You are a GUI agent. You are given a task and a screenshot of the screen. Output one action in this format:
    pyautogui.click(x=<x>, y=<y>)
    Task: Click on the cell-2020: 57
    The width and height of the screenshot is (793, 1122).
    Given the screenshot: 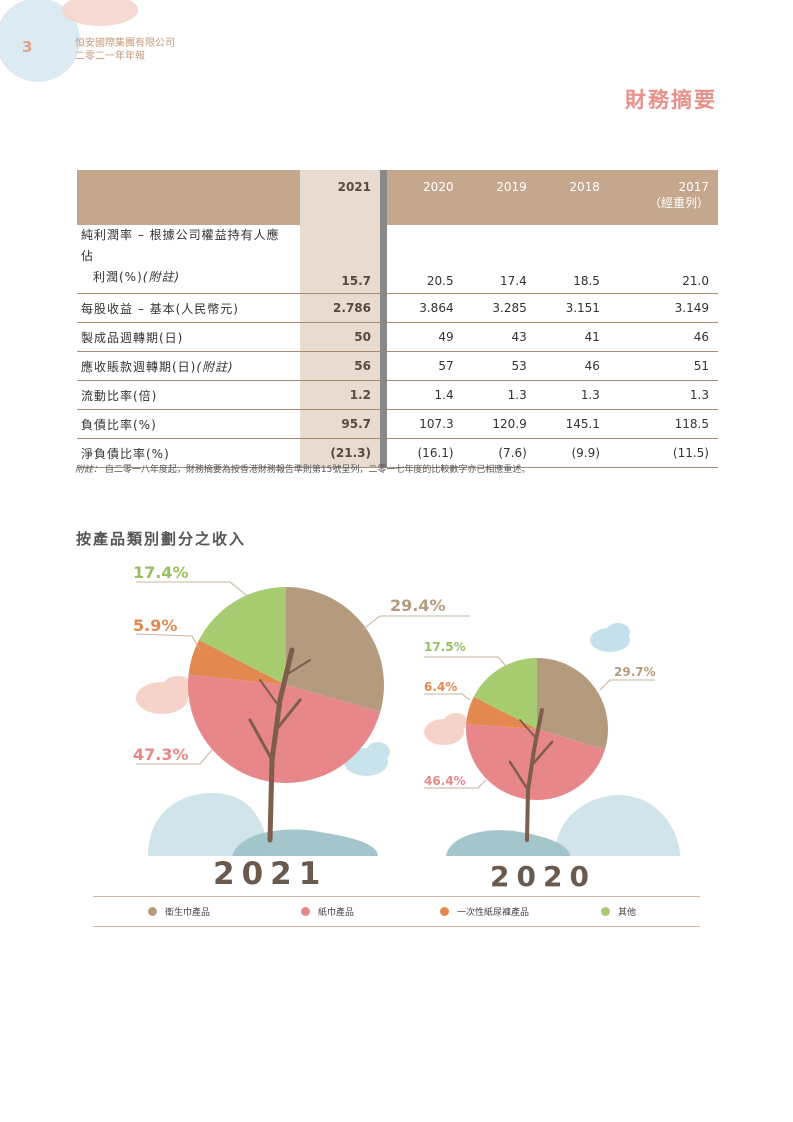 What is the action you would take?
    pyautogui.click(x=425, y=366)
    